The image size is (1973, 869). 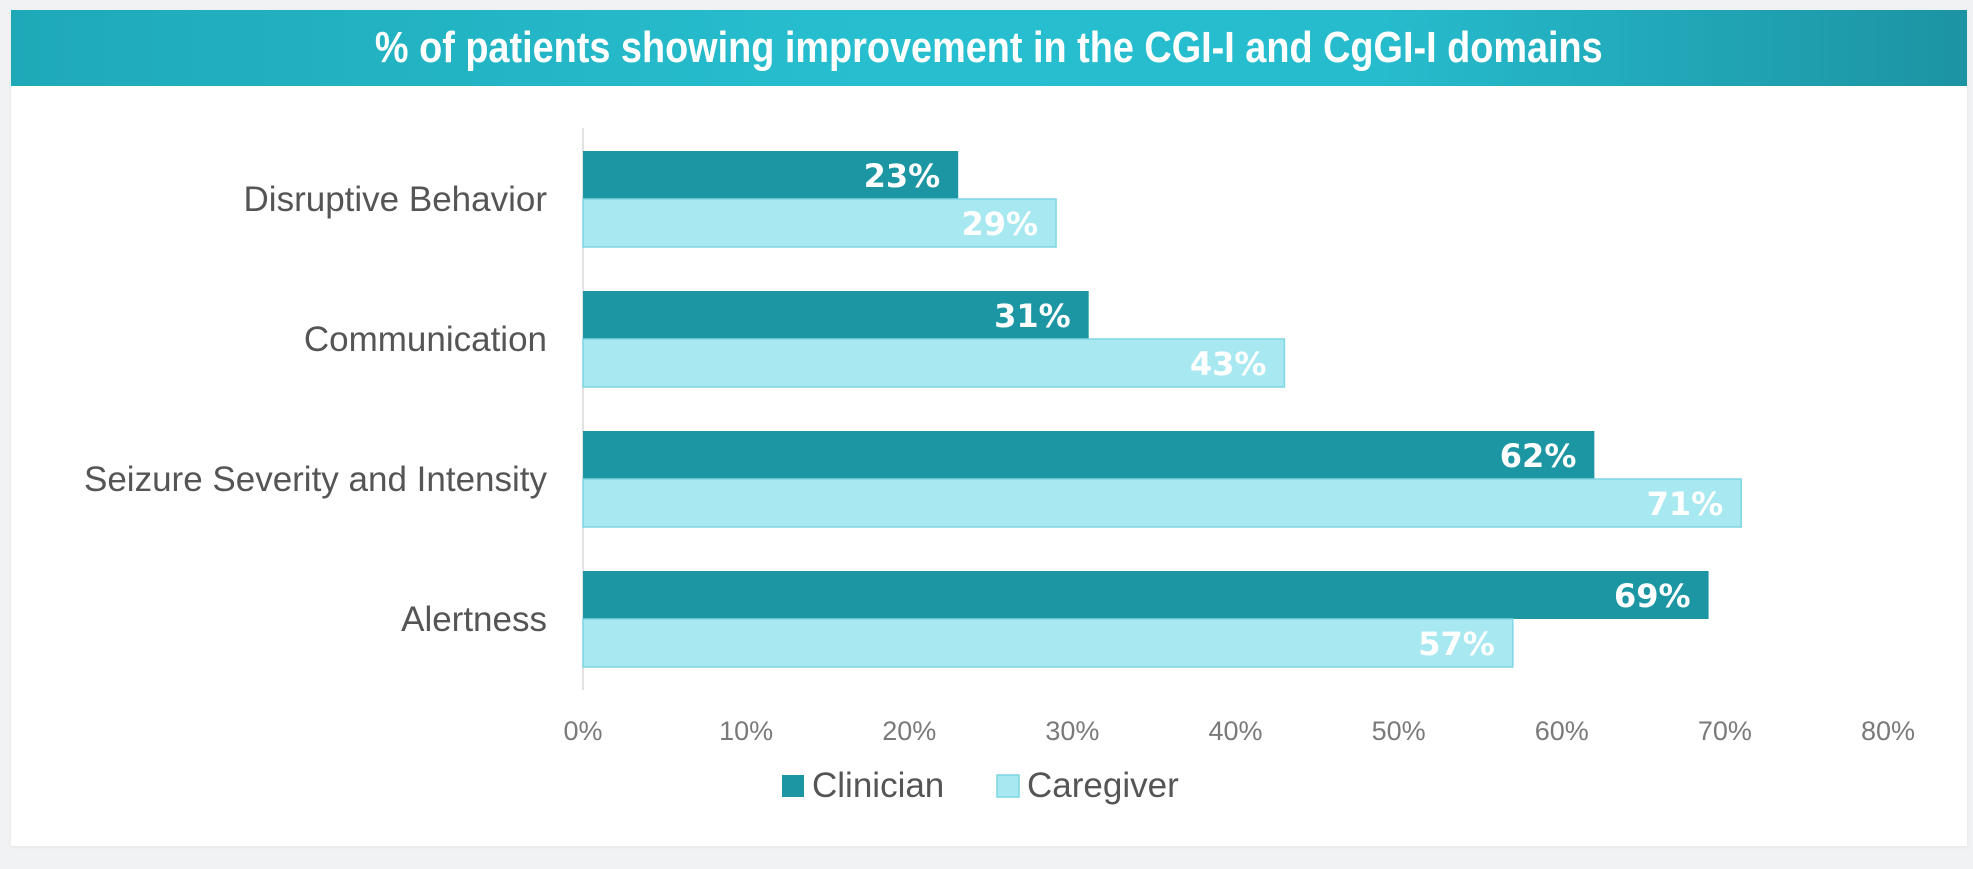 What do you see at coordinates (819, 223) in the screenshot?
I see `bar-caregiver-disruptive-behavior` at bounding box center [819, 223].